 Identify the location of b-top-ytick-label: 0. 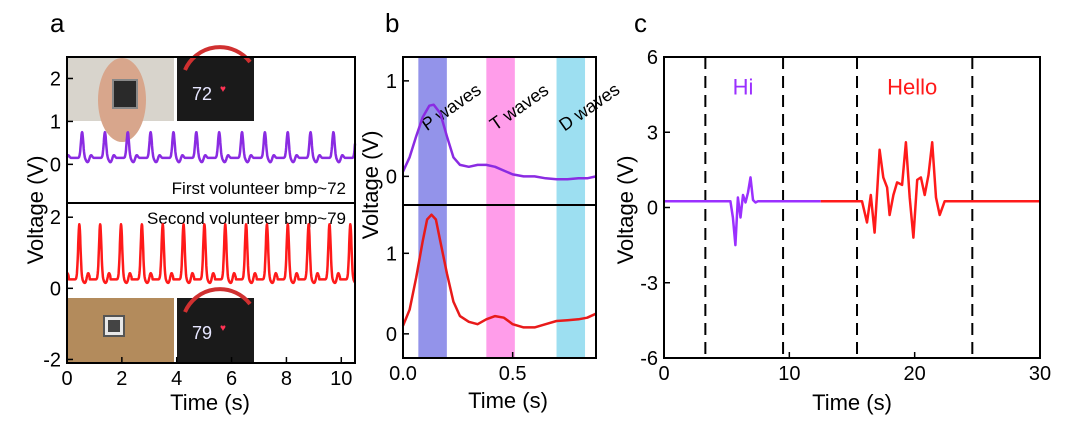
(391, 177).